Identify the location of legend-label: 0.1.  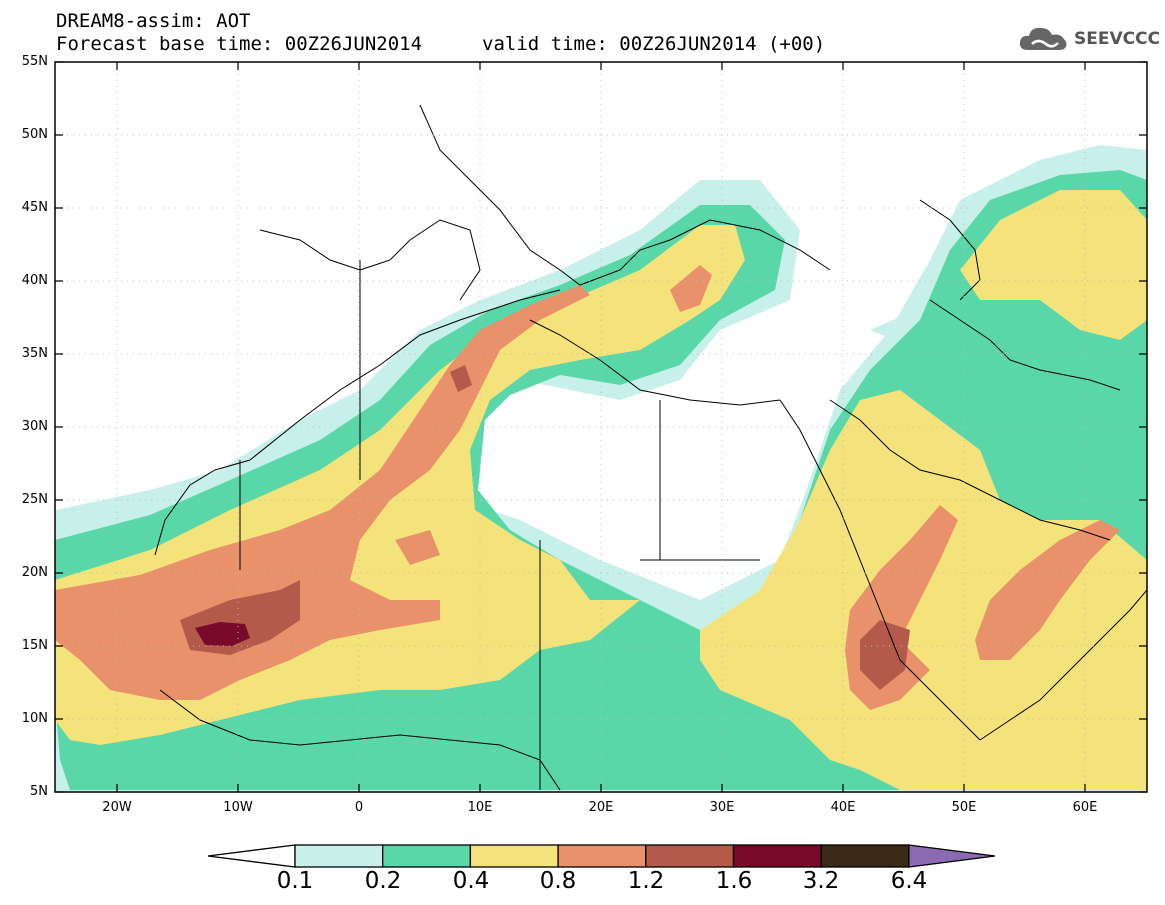
(295, 881).